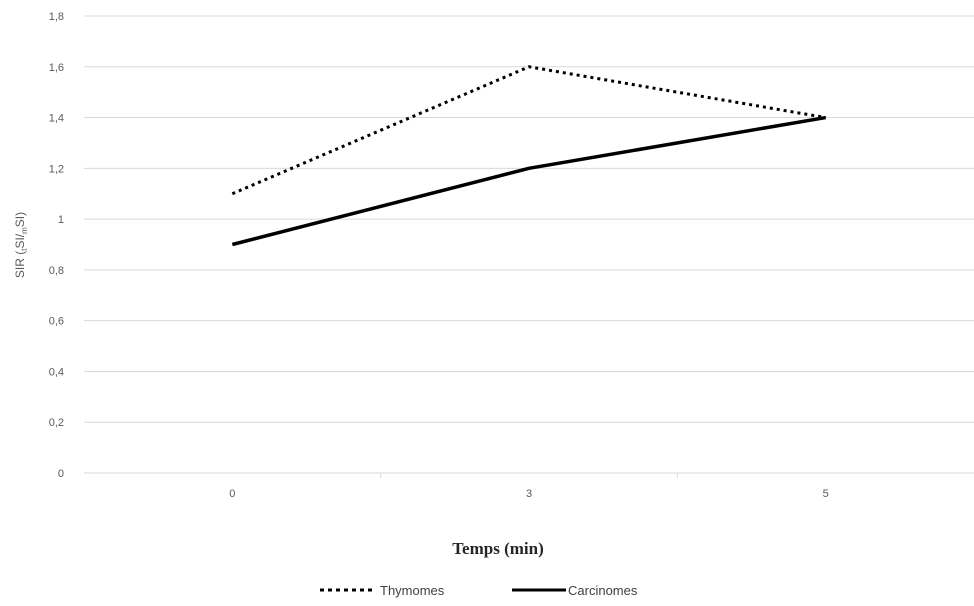  I want to click on y-tick-label: 1, so click(61, 220).